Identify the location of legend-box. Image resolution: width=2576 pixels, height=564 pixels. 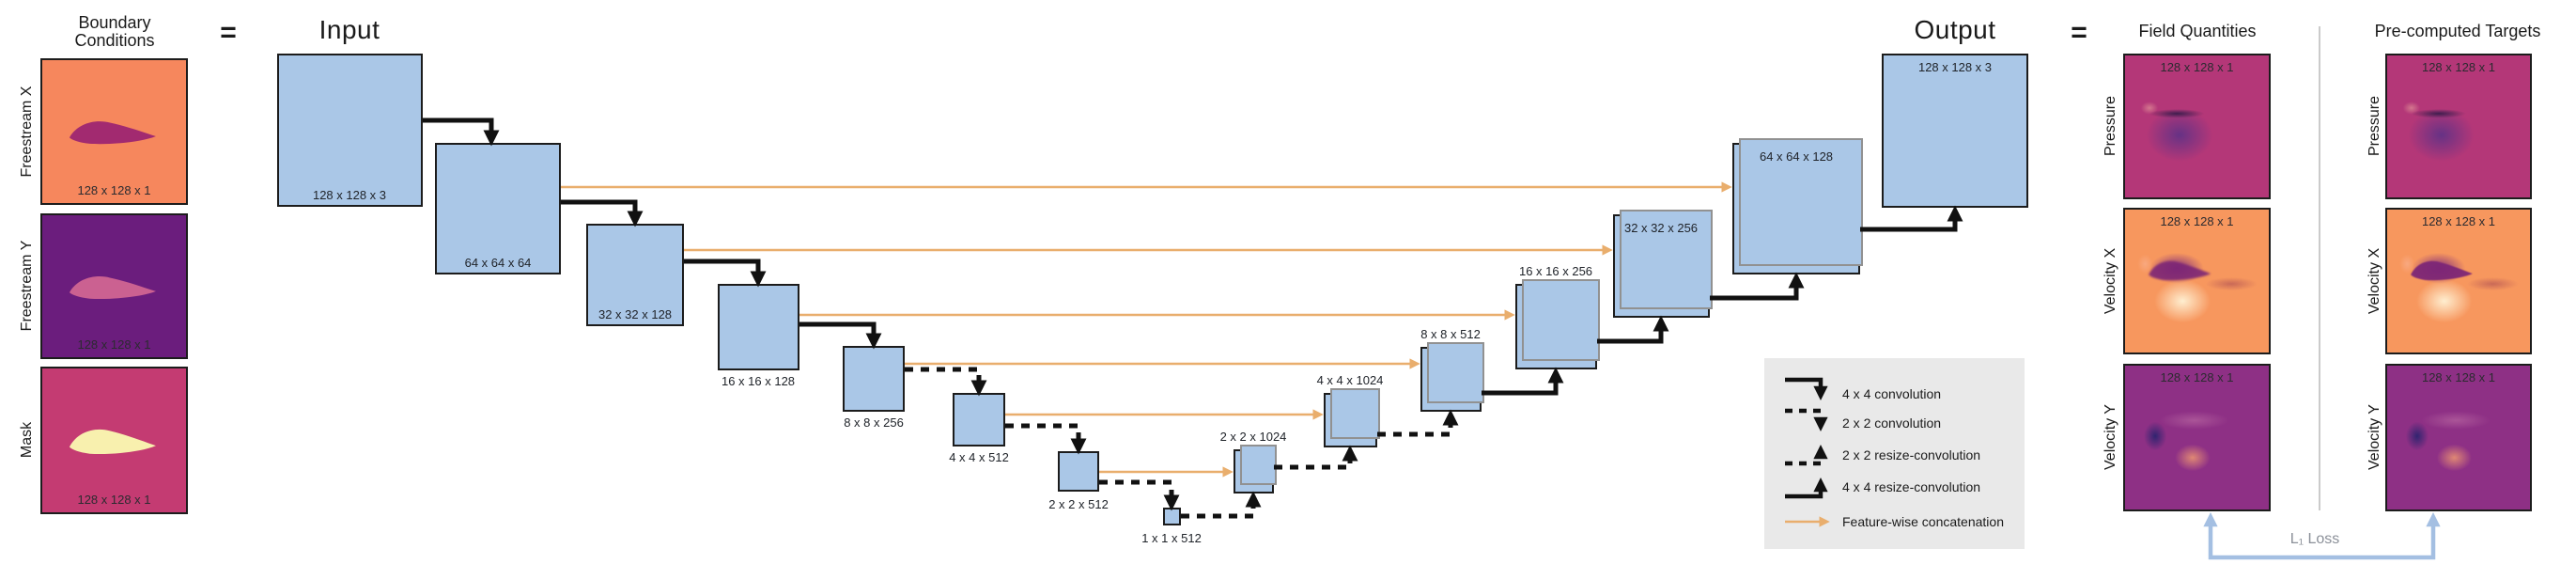
(1894, 453).